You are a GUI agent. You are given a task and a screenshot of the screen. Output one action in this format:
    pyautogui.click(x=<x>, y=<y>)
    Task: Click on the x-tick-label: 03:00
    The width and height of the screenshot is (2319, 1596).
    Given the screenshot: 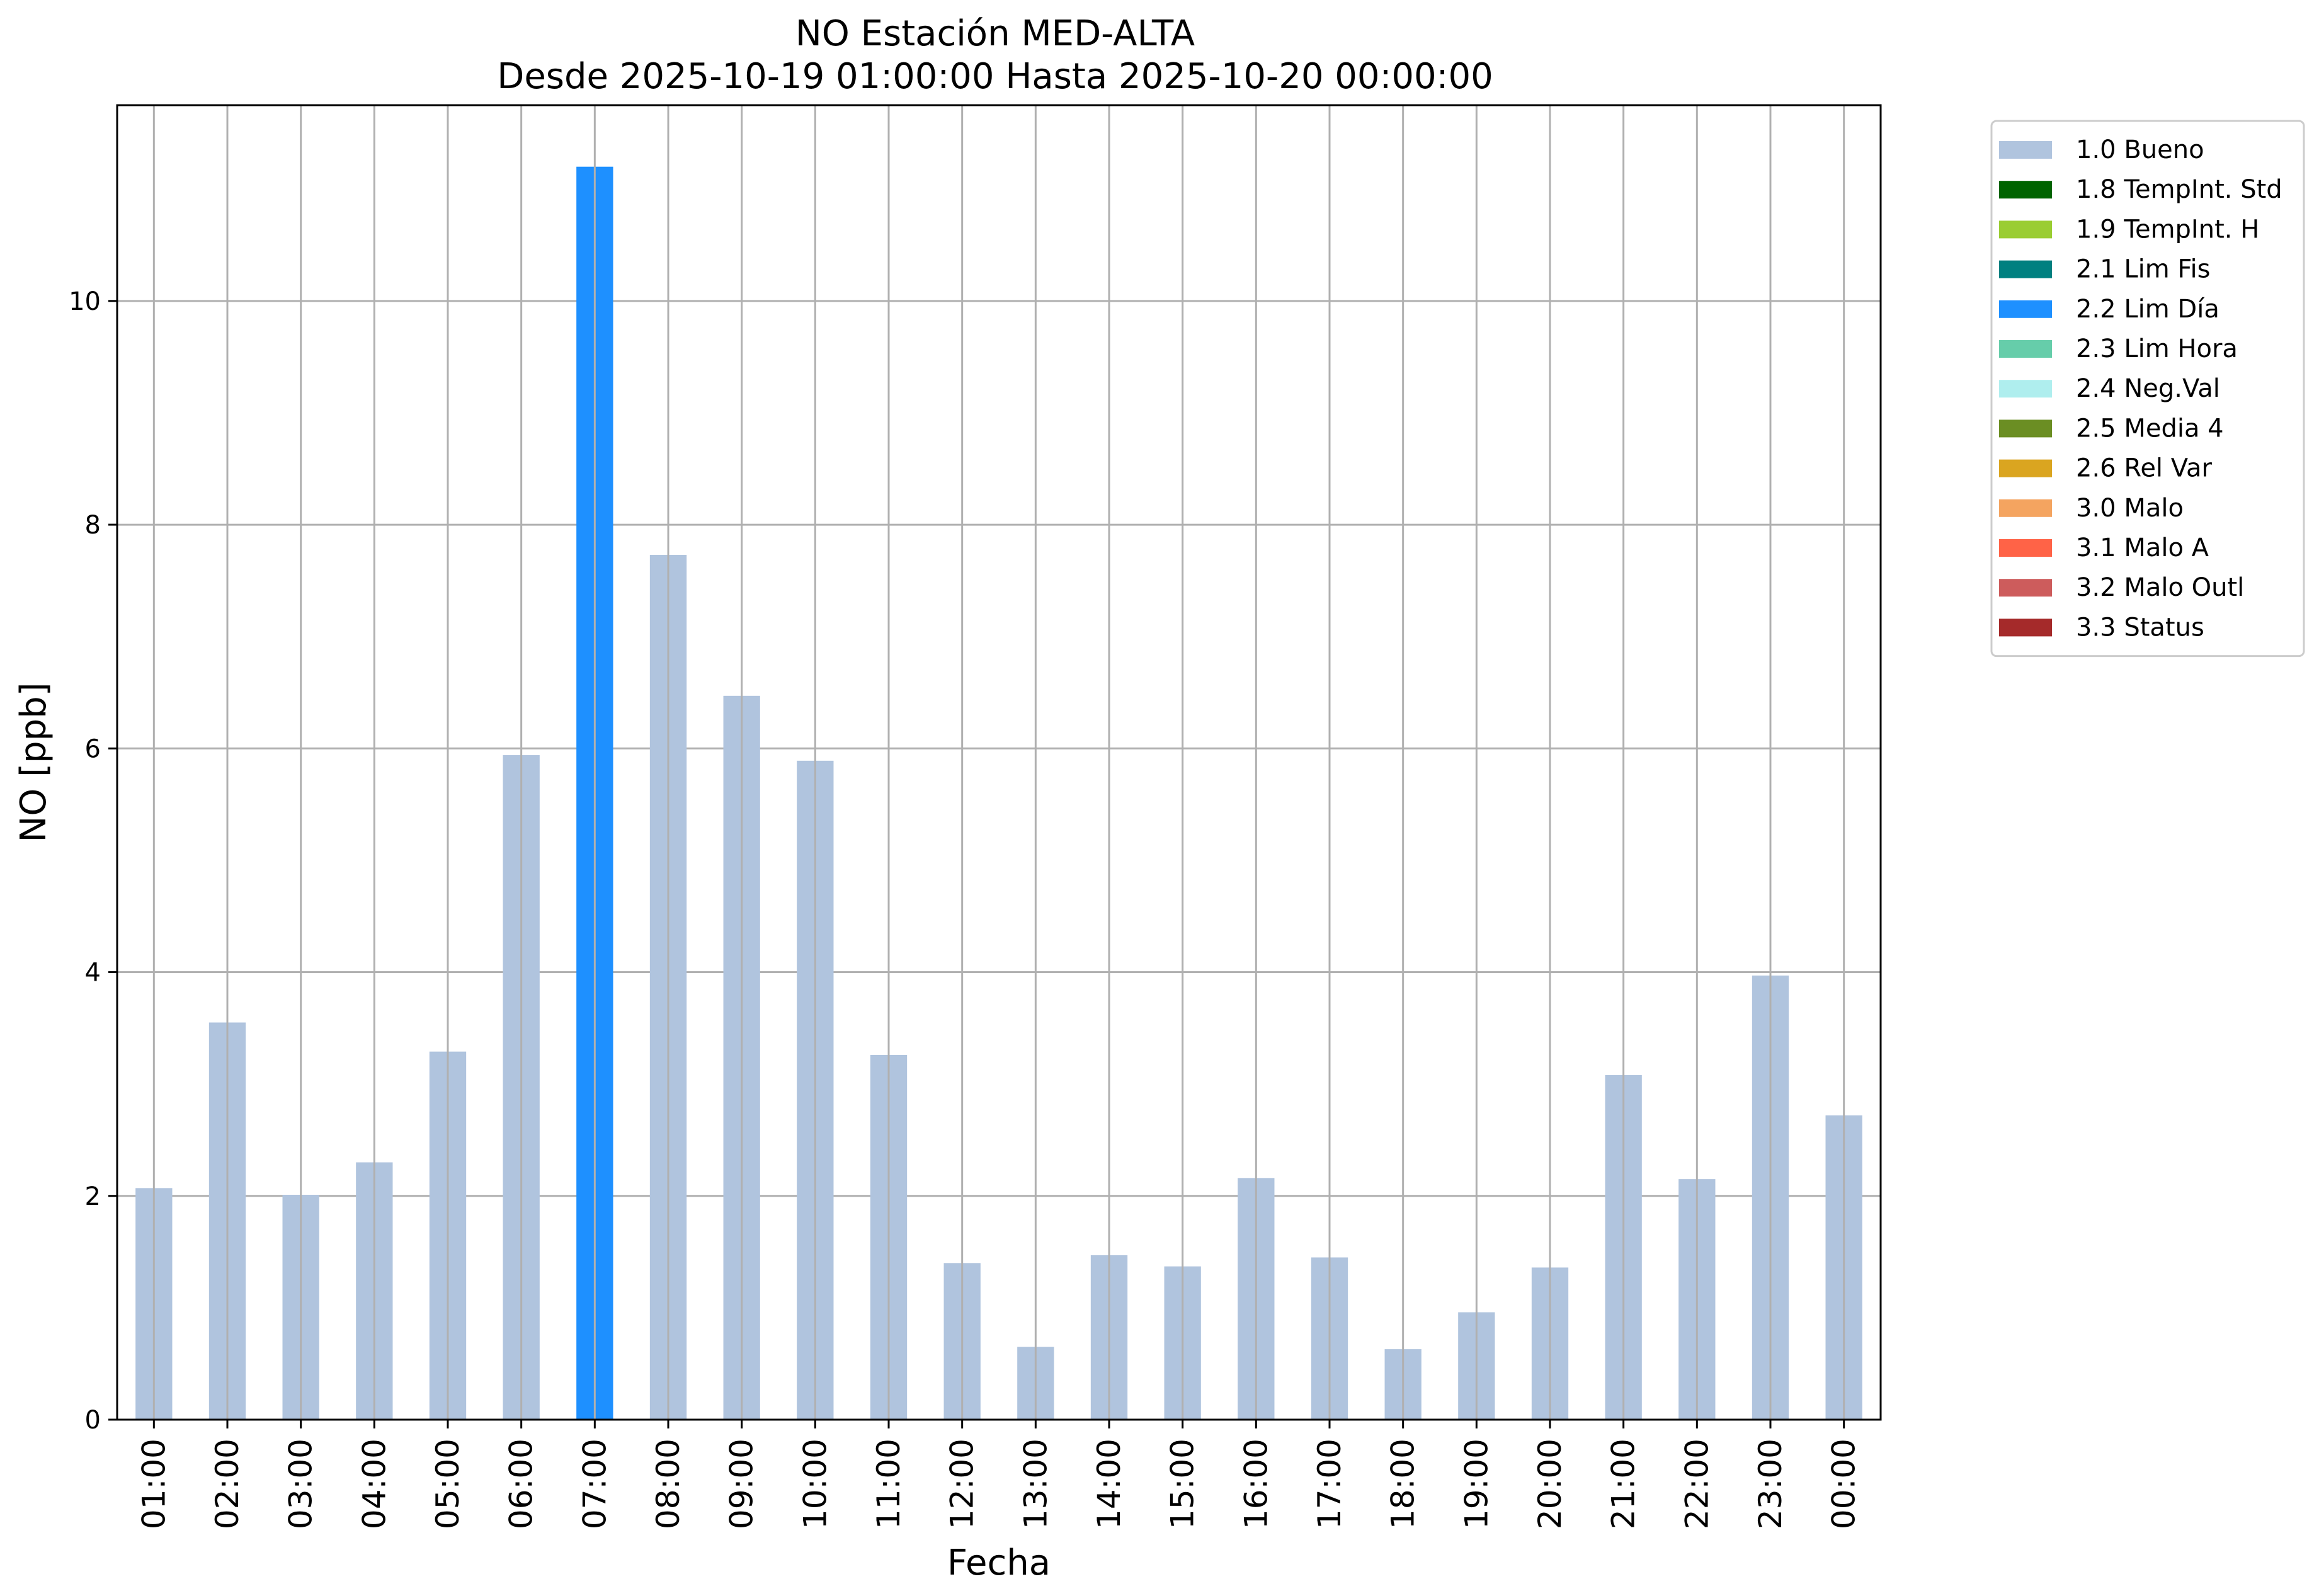 What is the action you would take?
    pyautogui.click(x=301, y=1484)
    